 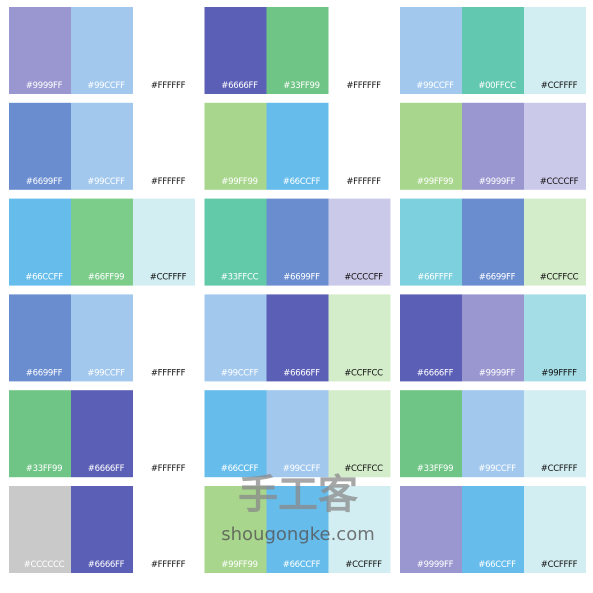 What do you see at coordinates (297, 434) in the screenshot?
I see `palette: #66CCFF #99CCFF #CCFFCC` at bounding box center [297, 434].